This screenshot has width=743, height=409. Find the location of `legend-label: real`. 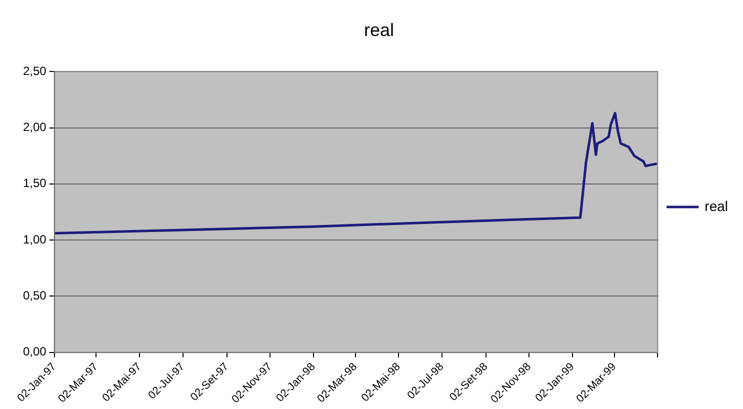

legend-label: real is located at coordinates (716, 206).